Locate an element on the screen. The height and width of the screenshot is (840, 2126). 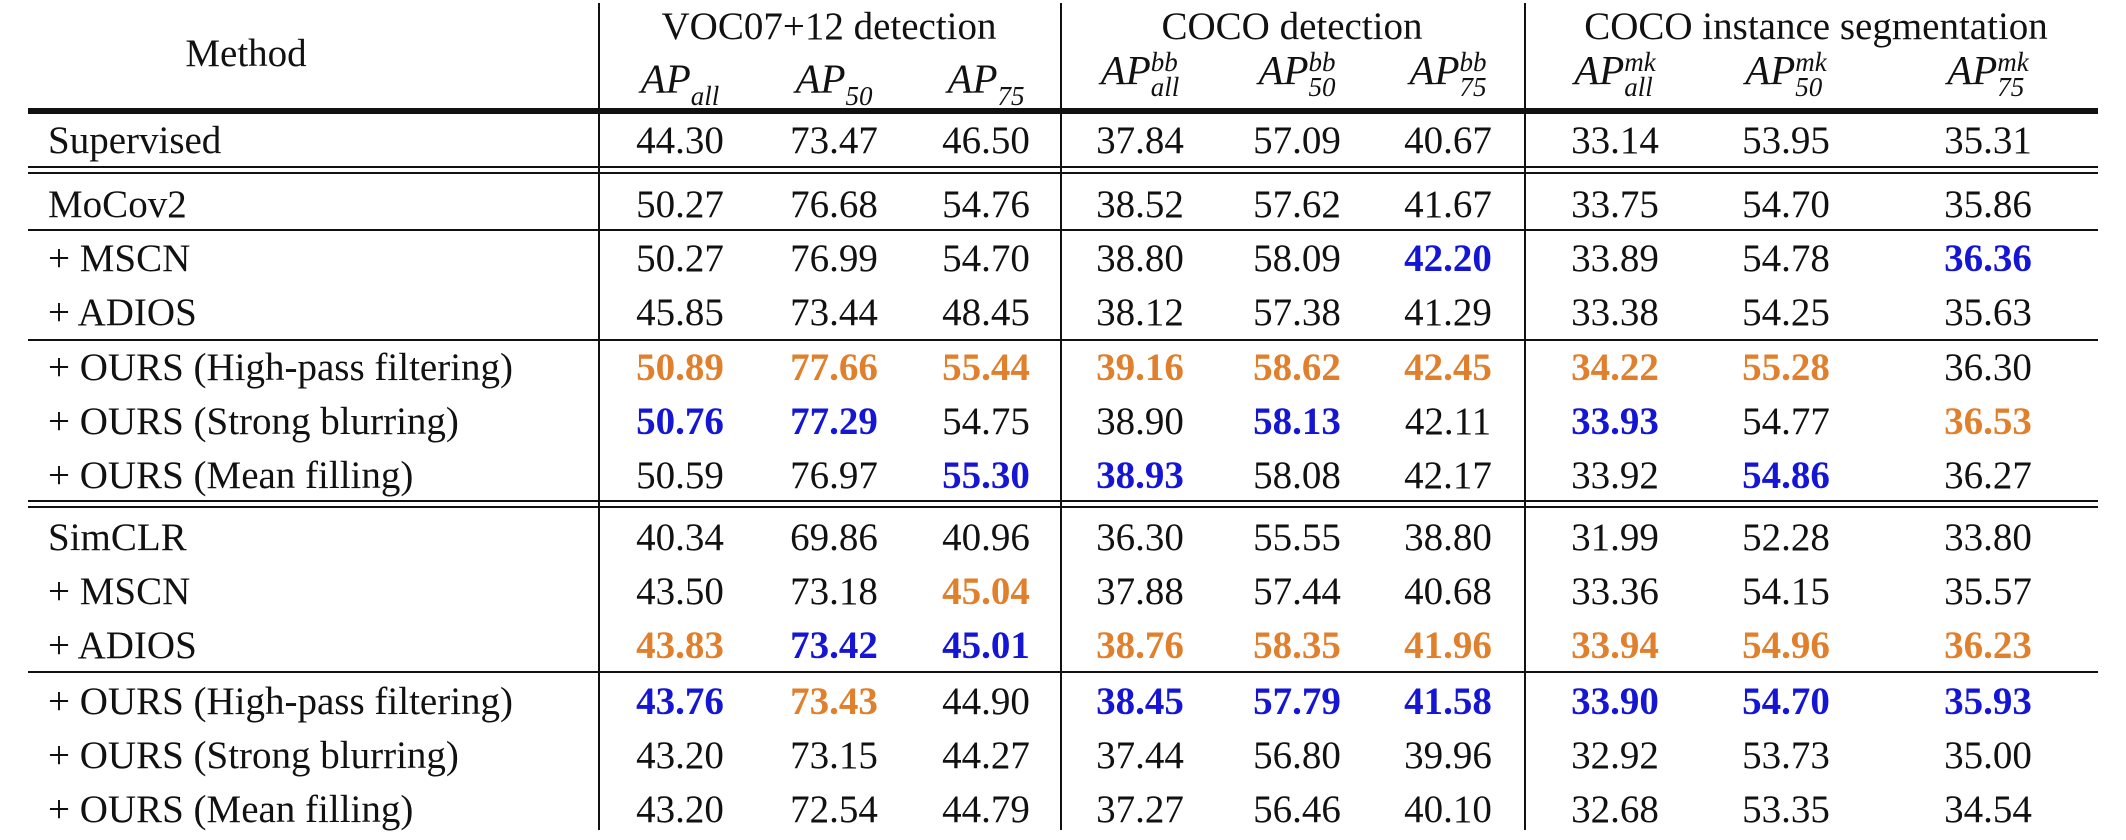
table-cell: 36.36 is located at coordinates (1988, 258).